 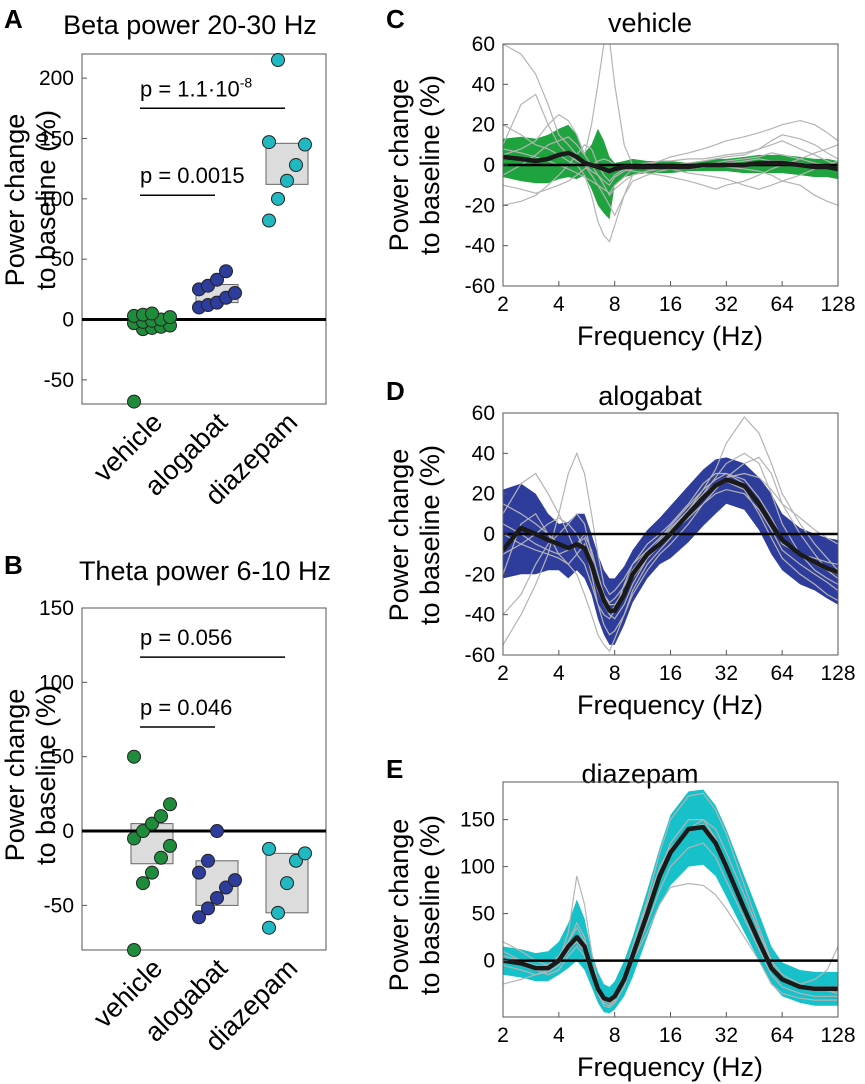 I want to click on p-value-base: p = 1.1·10, so click(x=190, y=88).